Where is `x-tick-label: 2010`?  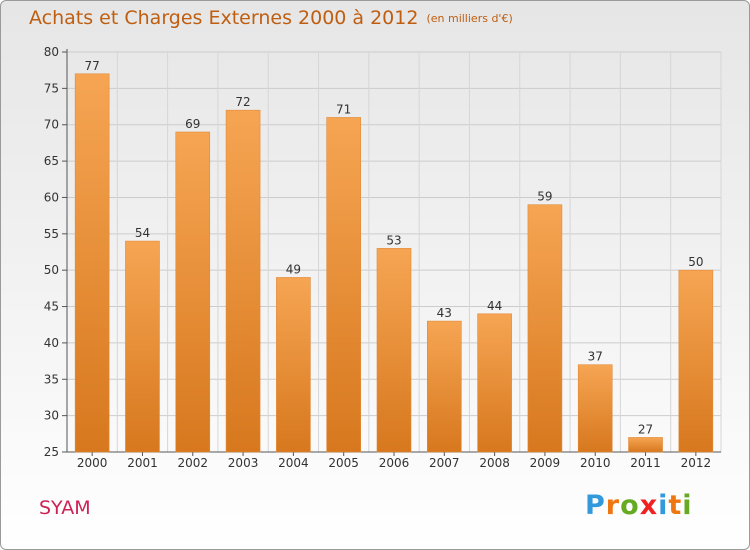
x-tick-label: 2010 is located at coordinates (595, 463).